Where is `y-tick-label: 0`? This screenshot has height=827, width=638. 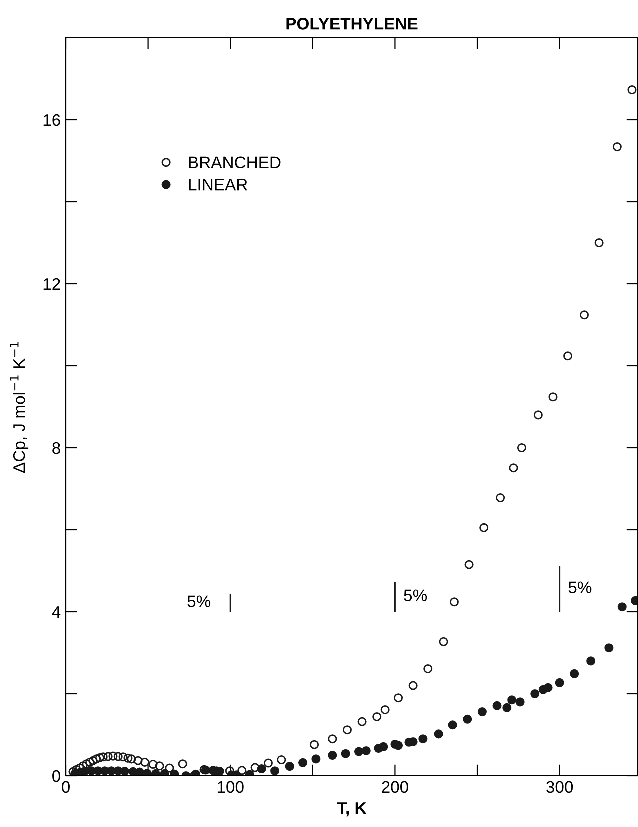
y-tick-label: 0 is located at coordinates (56, 776).